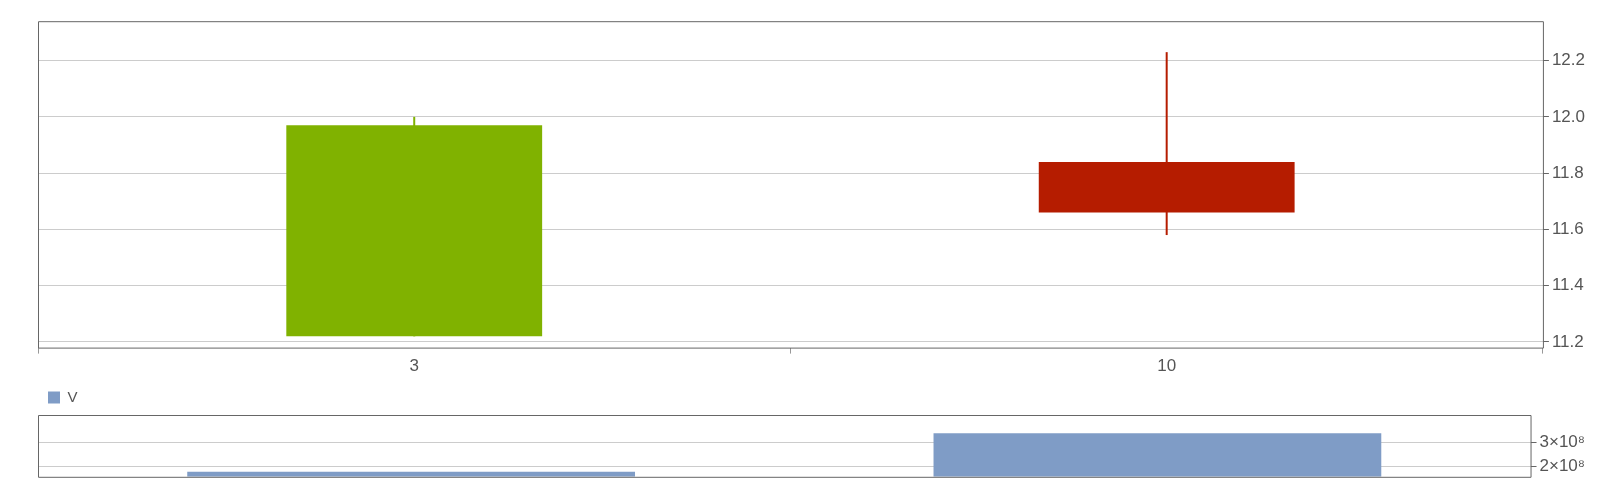  I want to click on y-tick-label: 11.4, so click(1567, 285).